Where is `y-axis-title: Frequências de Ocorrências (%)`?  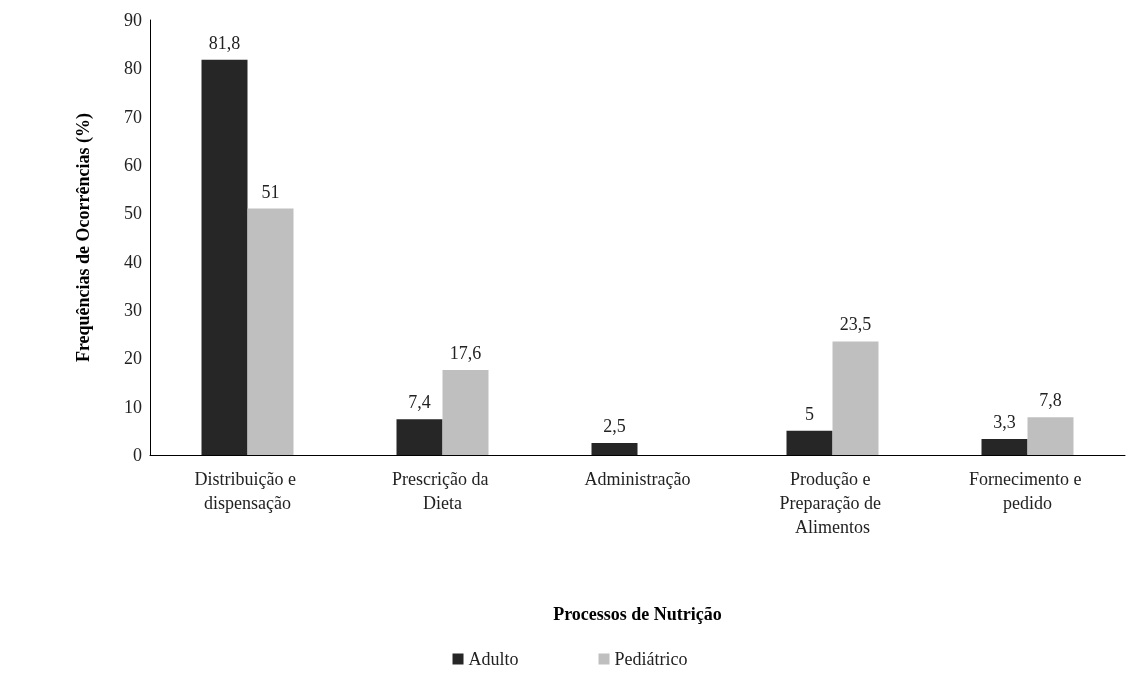
y-axis-title: Frequências de Ocorrências (%) is located at coordinates (83, 237).